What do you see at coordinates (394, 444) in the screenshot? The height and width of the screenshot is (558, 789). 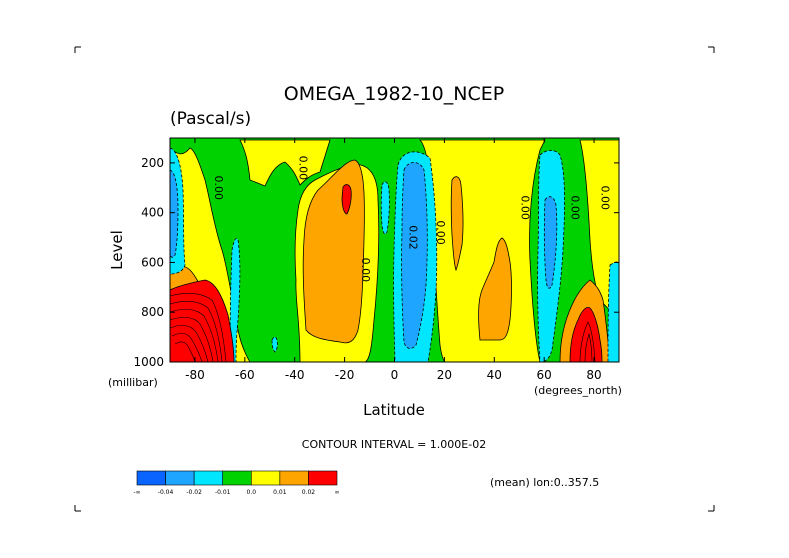 I see `contour-interval-text: CONTOUR INTERVAL = 1.000E-02` at bounding box center [394, 444].